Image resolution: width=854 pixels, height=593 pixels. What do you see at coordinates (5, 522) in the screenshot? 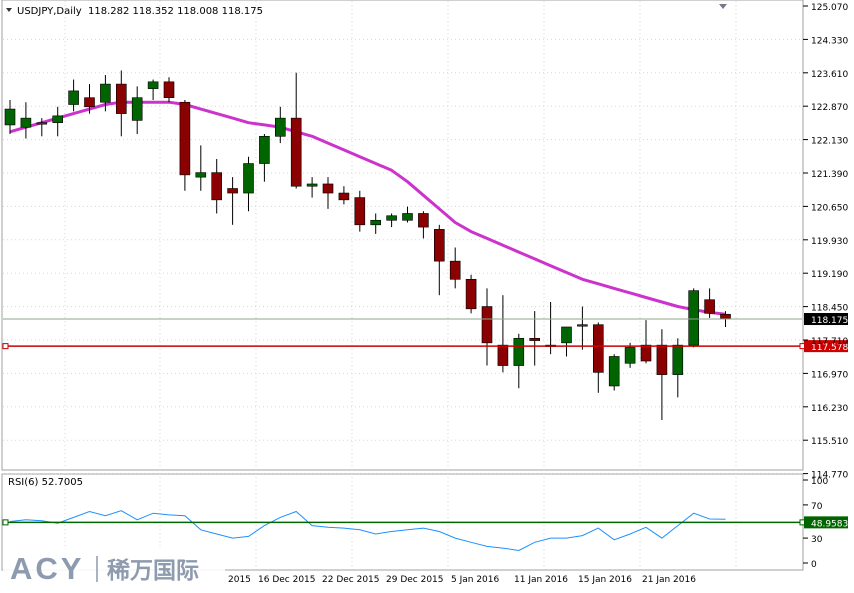
I see `rsi-level-handle-left` at bounding box center [5, 522].